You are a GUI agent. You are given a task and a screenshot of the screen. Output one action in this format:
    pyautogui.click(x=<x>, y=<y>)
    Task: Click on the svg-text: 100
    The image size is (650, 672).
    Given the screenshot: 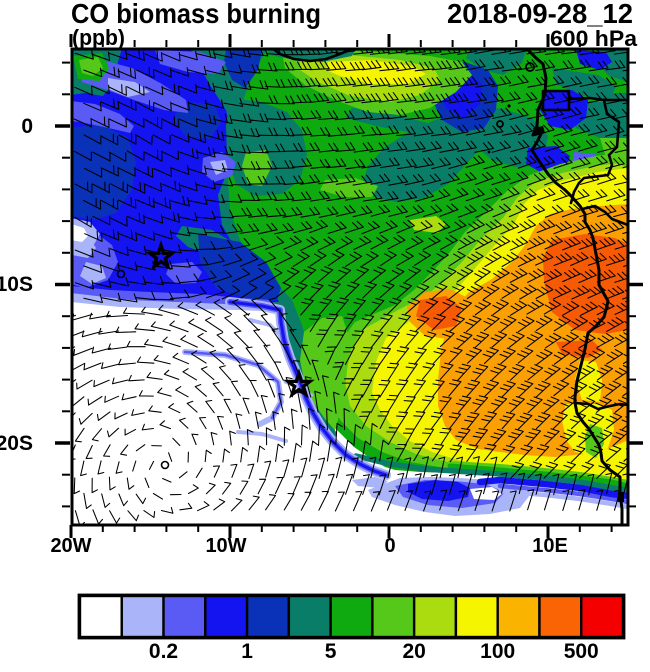 What is the action you would take?
    pyautogui.click(x=497, y=651)
    